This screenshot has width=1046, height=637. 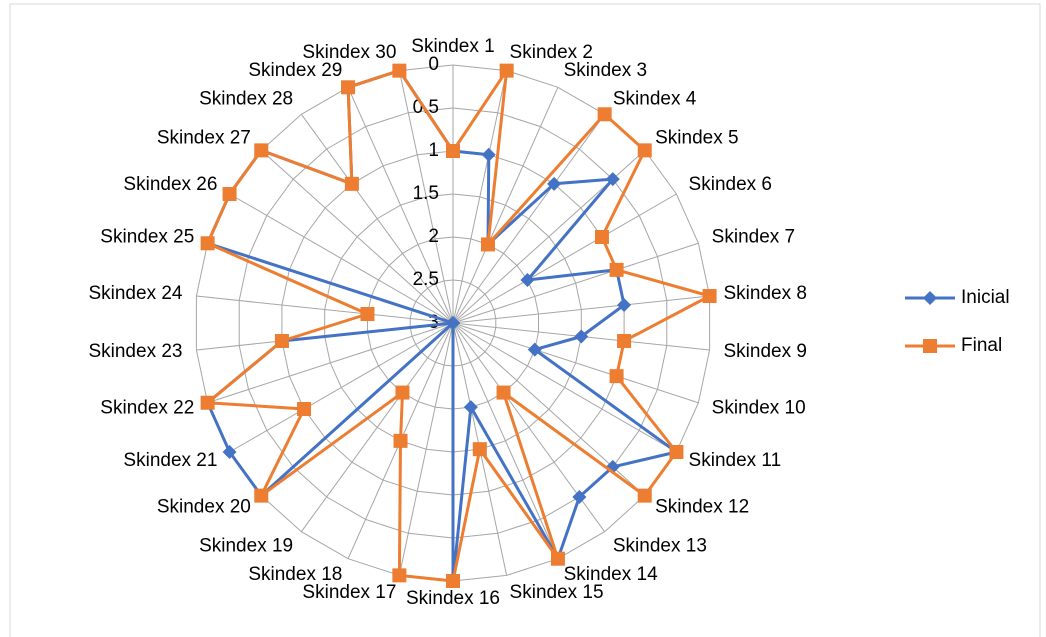 What do you see at coordinates (204, 507) in the screenshot?
I see `category-label: Skindex 20` at bounding box center [204, 507].